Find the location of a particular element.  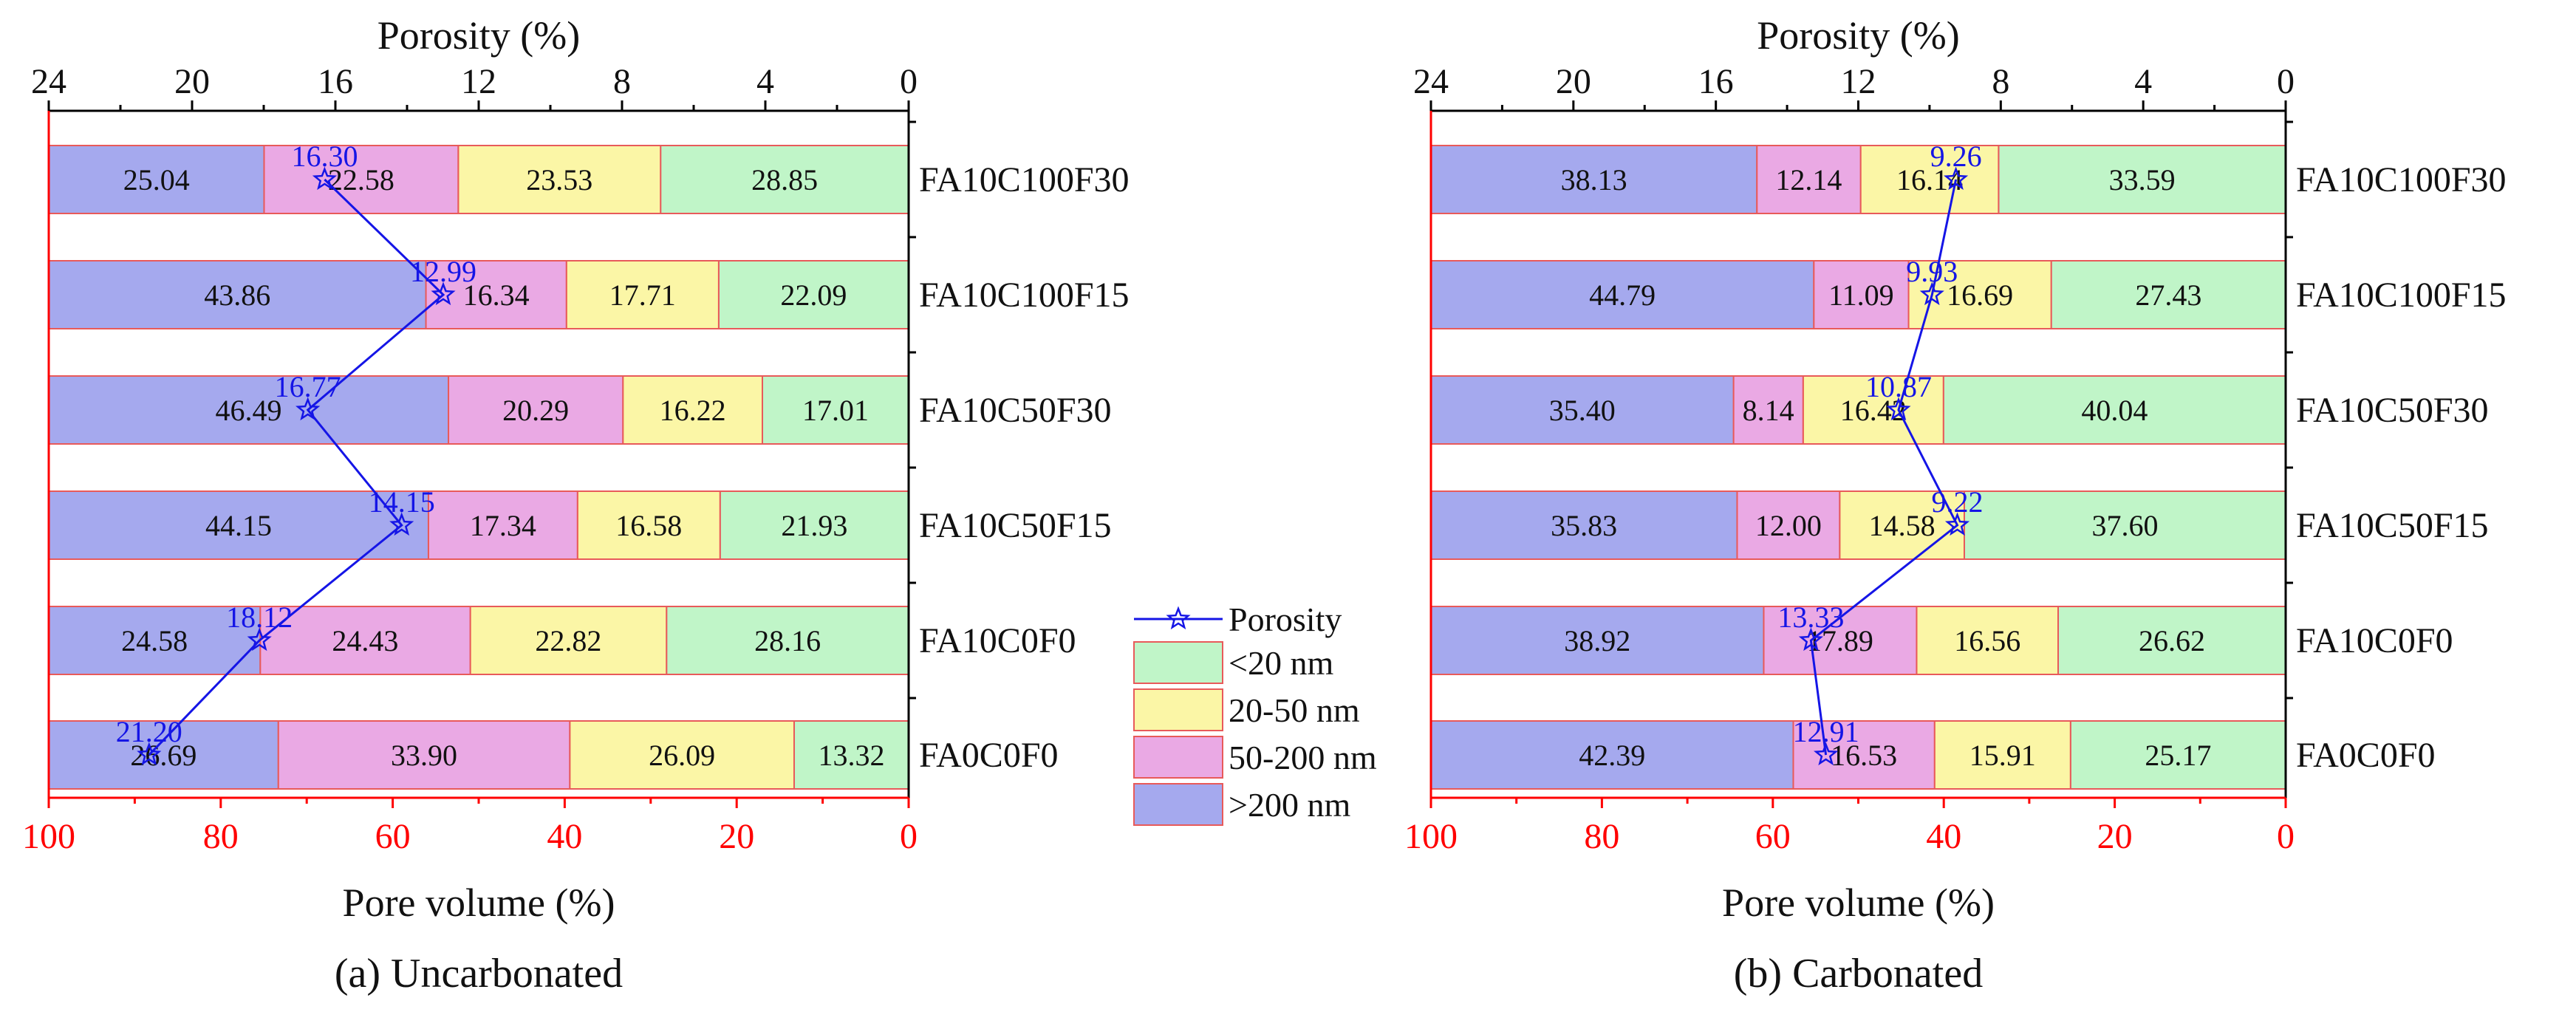

top-tick-label: 0 is located at coordinates (2286, 81).